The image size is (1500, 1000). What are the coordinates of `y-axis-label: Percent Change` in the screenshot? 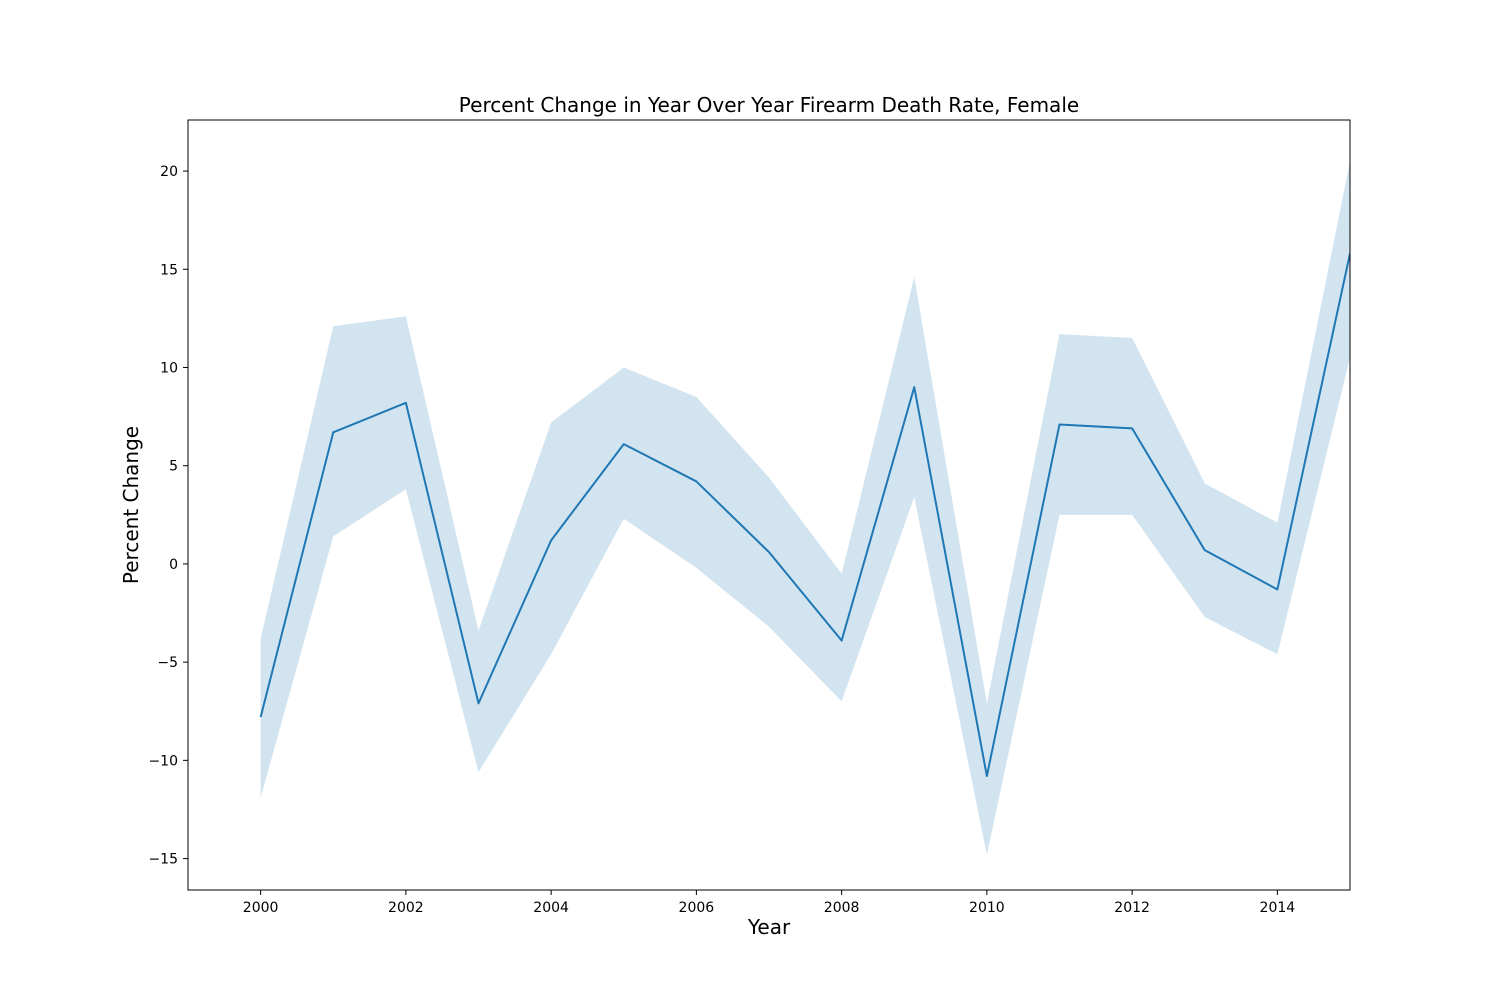 It's located at (131, 505).